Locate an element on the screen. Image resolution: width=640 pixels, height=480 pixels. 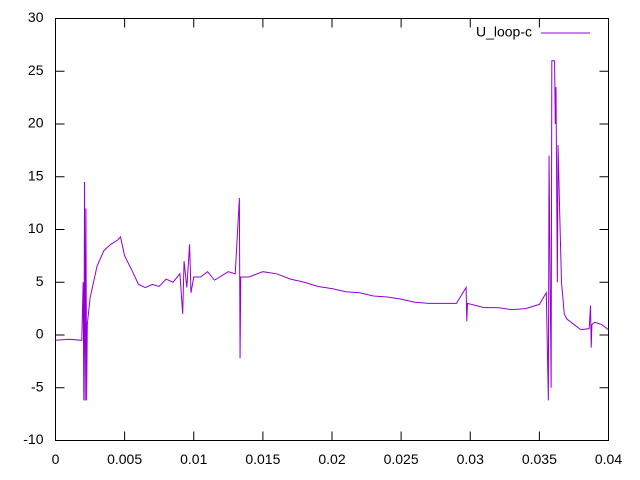
y-tick-label: 10 is located at coordinates (36, 228).